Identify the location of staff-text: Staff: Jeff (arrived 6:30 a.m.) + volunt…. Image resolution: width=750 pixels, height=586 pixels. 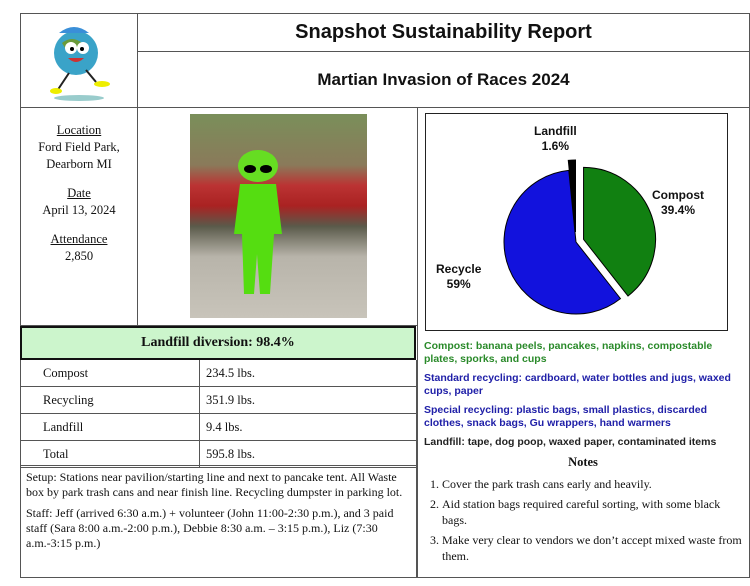
(210, 528).